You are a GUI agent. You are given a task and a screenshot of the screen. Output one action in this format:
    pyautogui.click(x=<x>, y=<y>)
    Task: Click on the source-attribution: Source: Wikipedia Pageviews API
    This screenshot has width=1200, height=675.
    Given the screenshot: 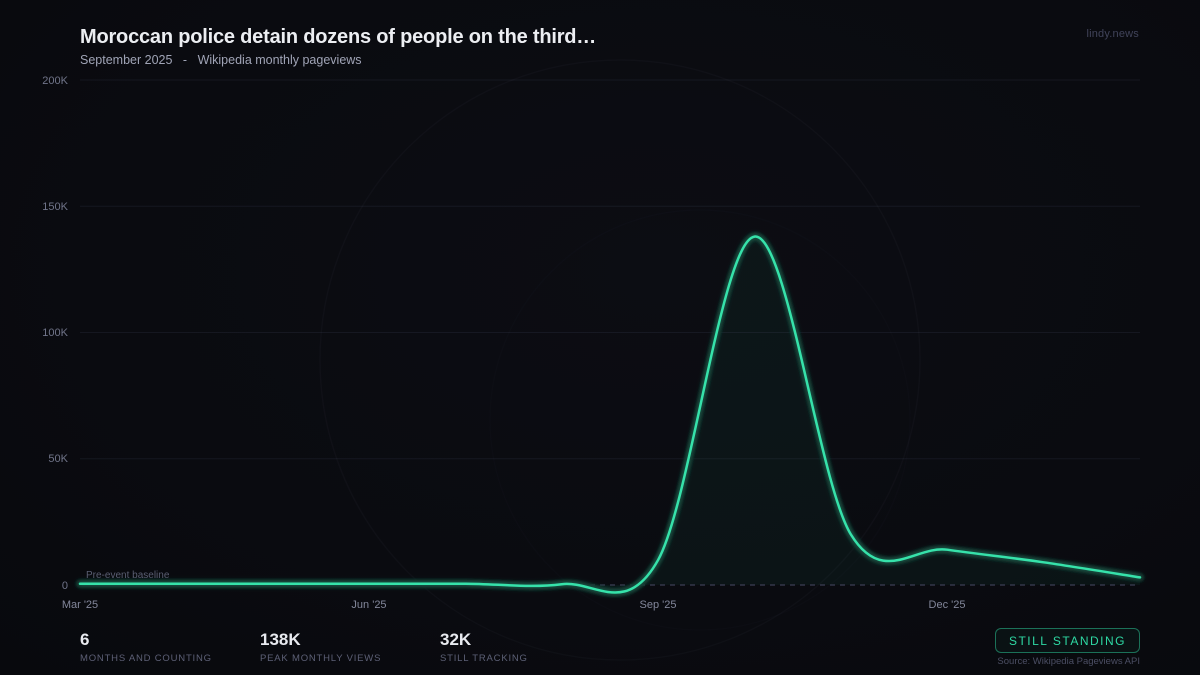 What is the action you would take?
    pyautogui.click(x=1068, y=661)
    